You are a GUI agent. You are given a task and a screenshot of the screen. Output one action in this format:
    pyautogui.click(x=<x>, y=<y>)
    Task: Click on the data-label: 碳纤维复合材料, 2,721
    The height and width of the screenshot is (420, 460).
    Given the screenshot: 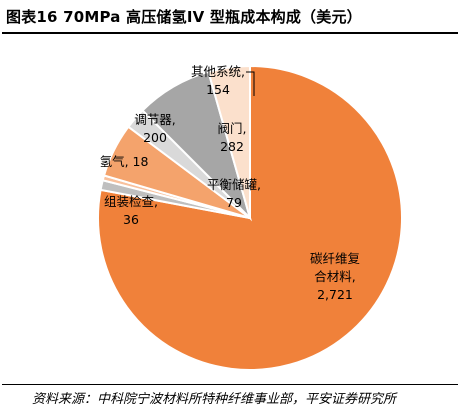 What is the action you would take?
    pyautogui.click(x=335, y=276)
    